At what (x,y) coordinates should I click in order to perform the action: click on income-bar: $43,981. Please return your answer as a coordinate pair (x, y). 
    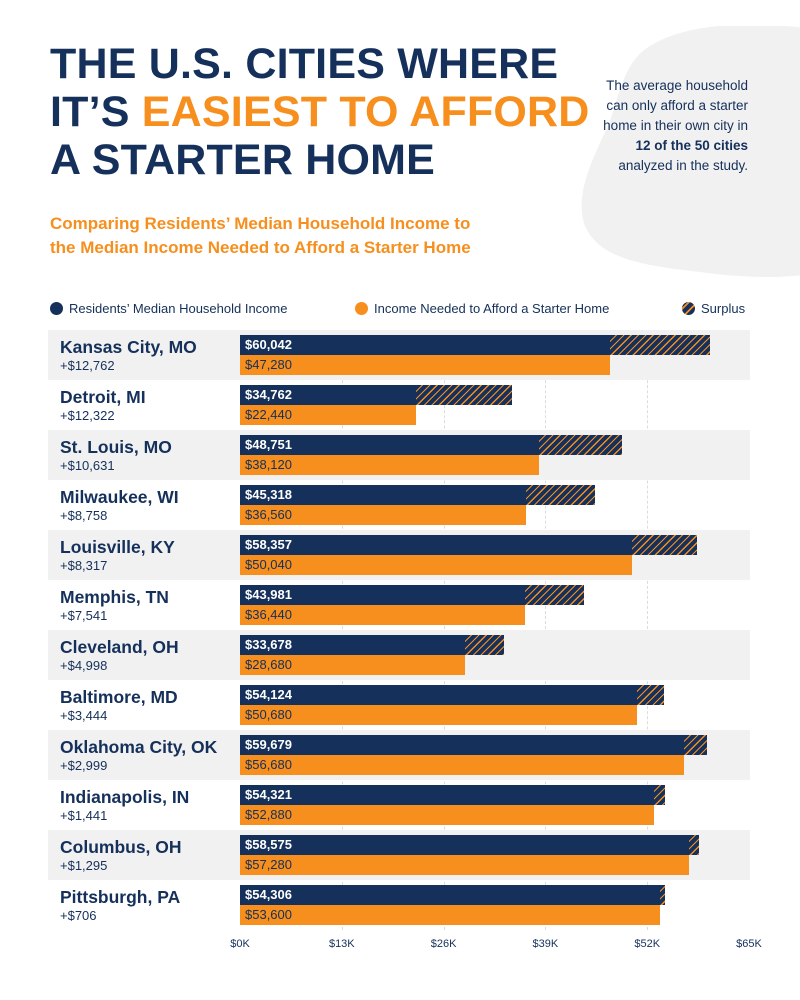
    Looking at the image, I should click on (383, 595).